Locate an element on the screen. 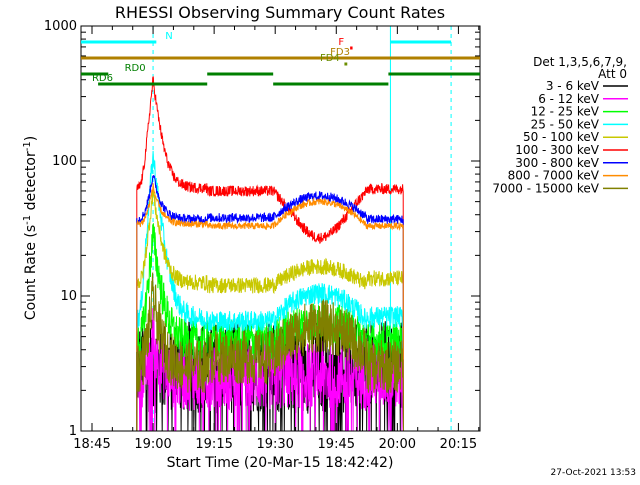 Image resolution: width=640 pixels, height=485 pixels. chart-title: RHESSI Observing Summary Count Rates is located at coordinates (280, 12).